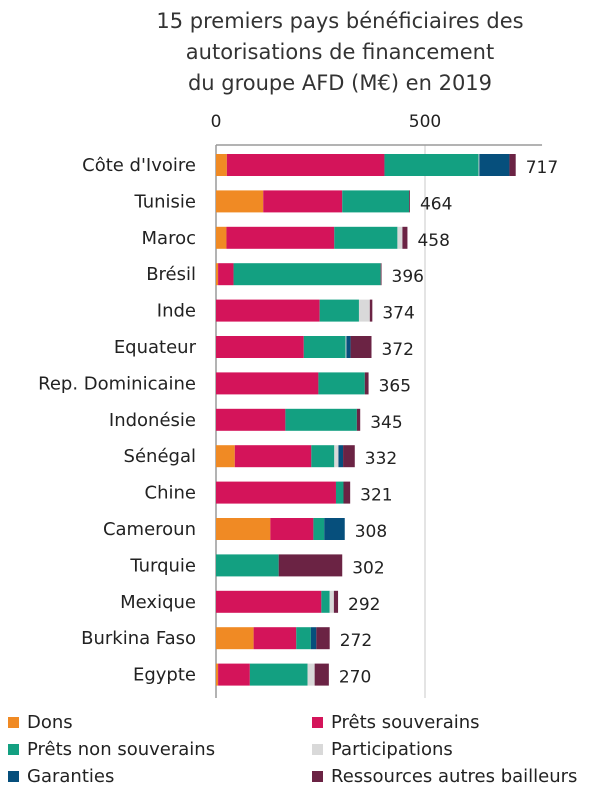 This screenshot has width=604, height=789. Describe the element at coordinates (336, 601) in the screenshot. I see `bar-mexique-ressources-autres-bailleurs` at that location.